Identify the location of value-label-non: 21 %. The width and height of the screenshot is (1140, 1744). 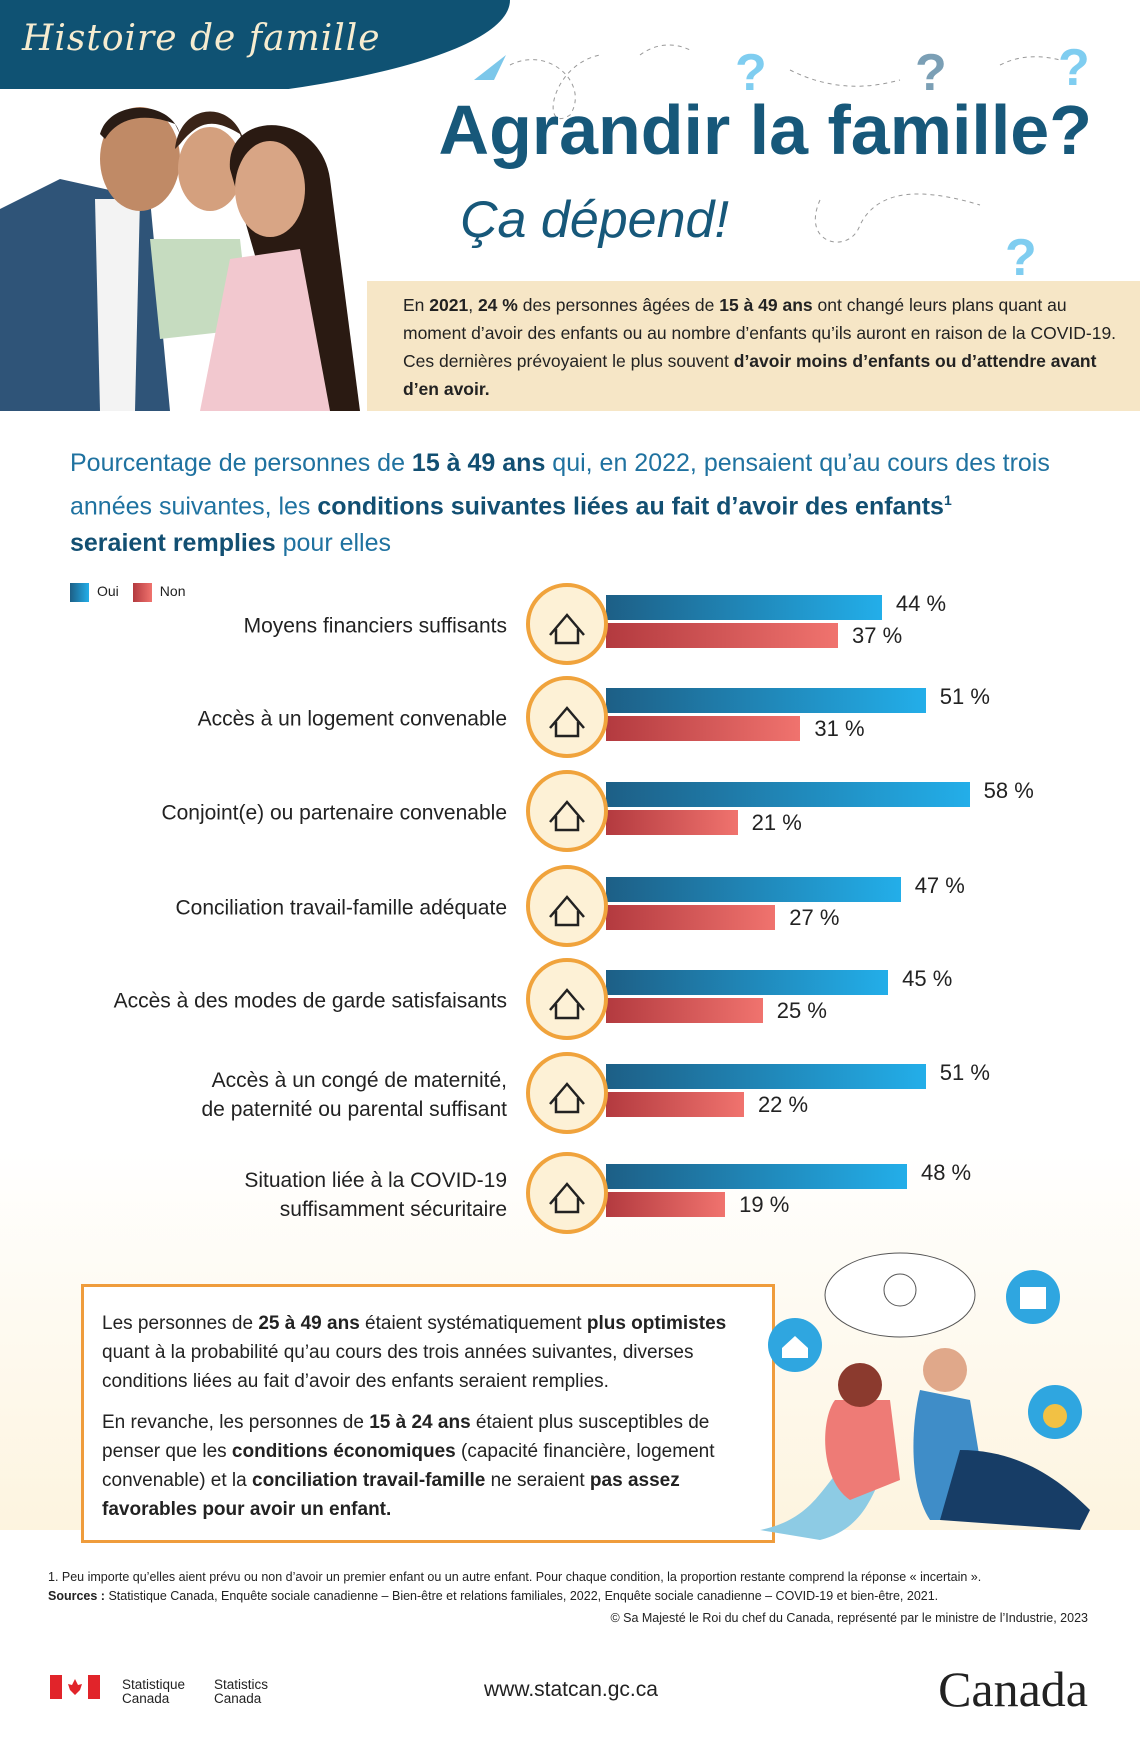
(776, 822).